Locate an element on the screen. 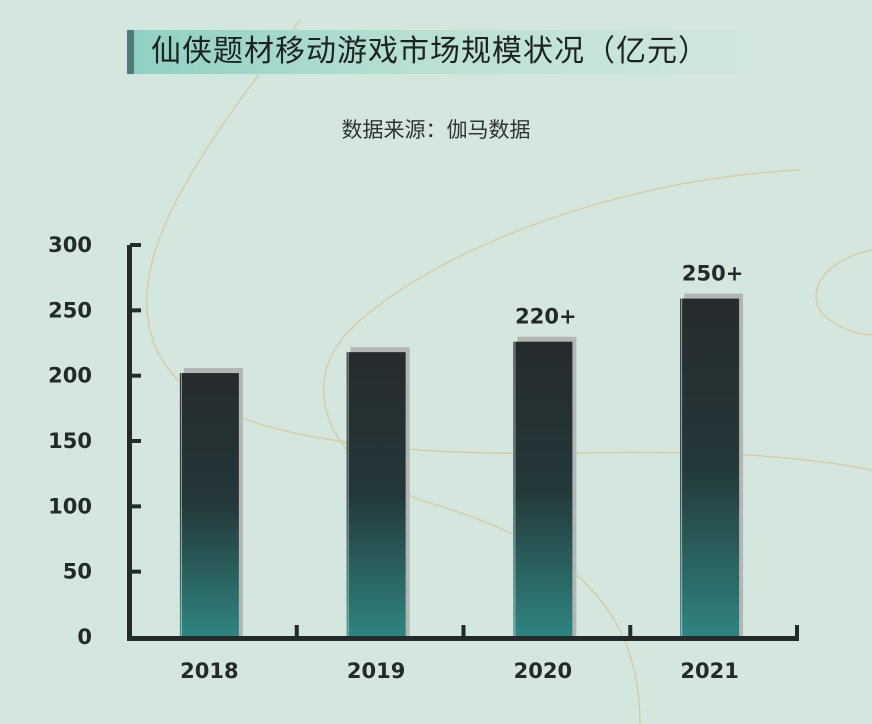 This screenshot has width=872, height=724. x-tick-label: 2019 is located at coordinates (376, 671).